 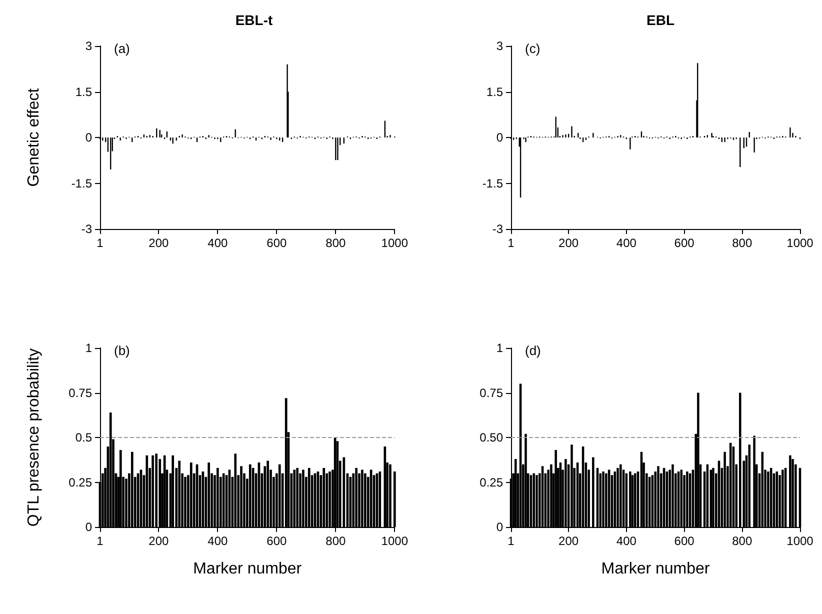 What do you see at coordinates (532, 48) in the screenshot?
I see `annotation: (c)` at bounding box center [532, 48].